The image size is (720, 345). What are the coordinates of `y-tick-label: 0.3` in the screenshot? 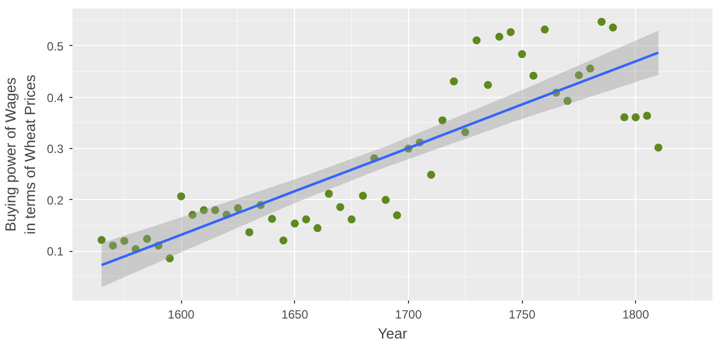 It's located at (55, 149).